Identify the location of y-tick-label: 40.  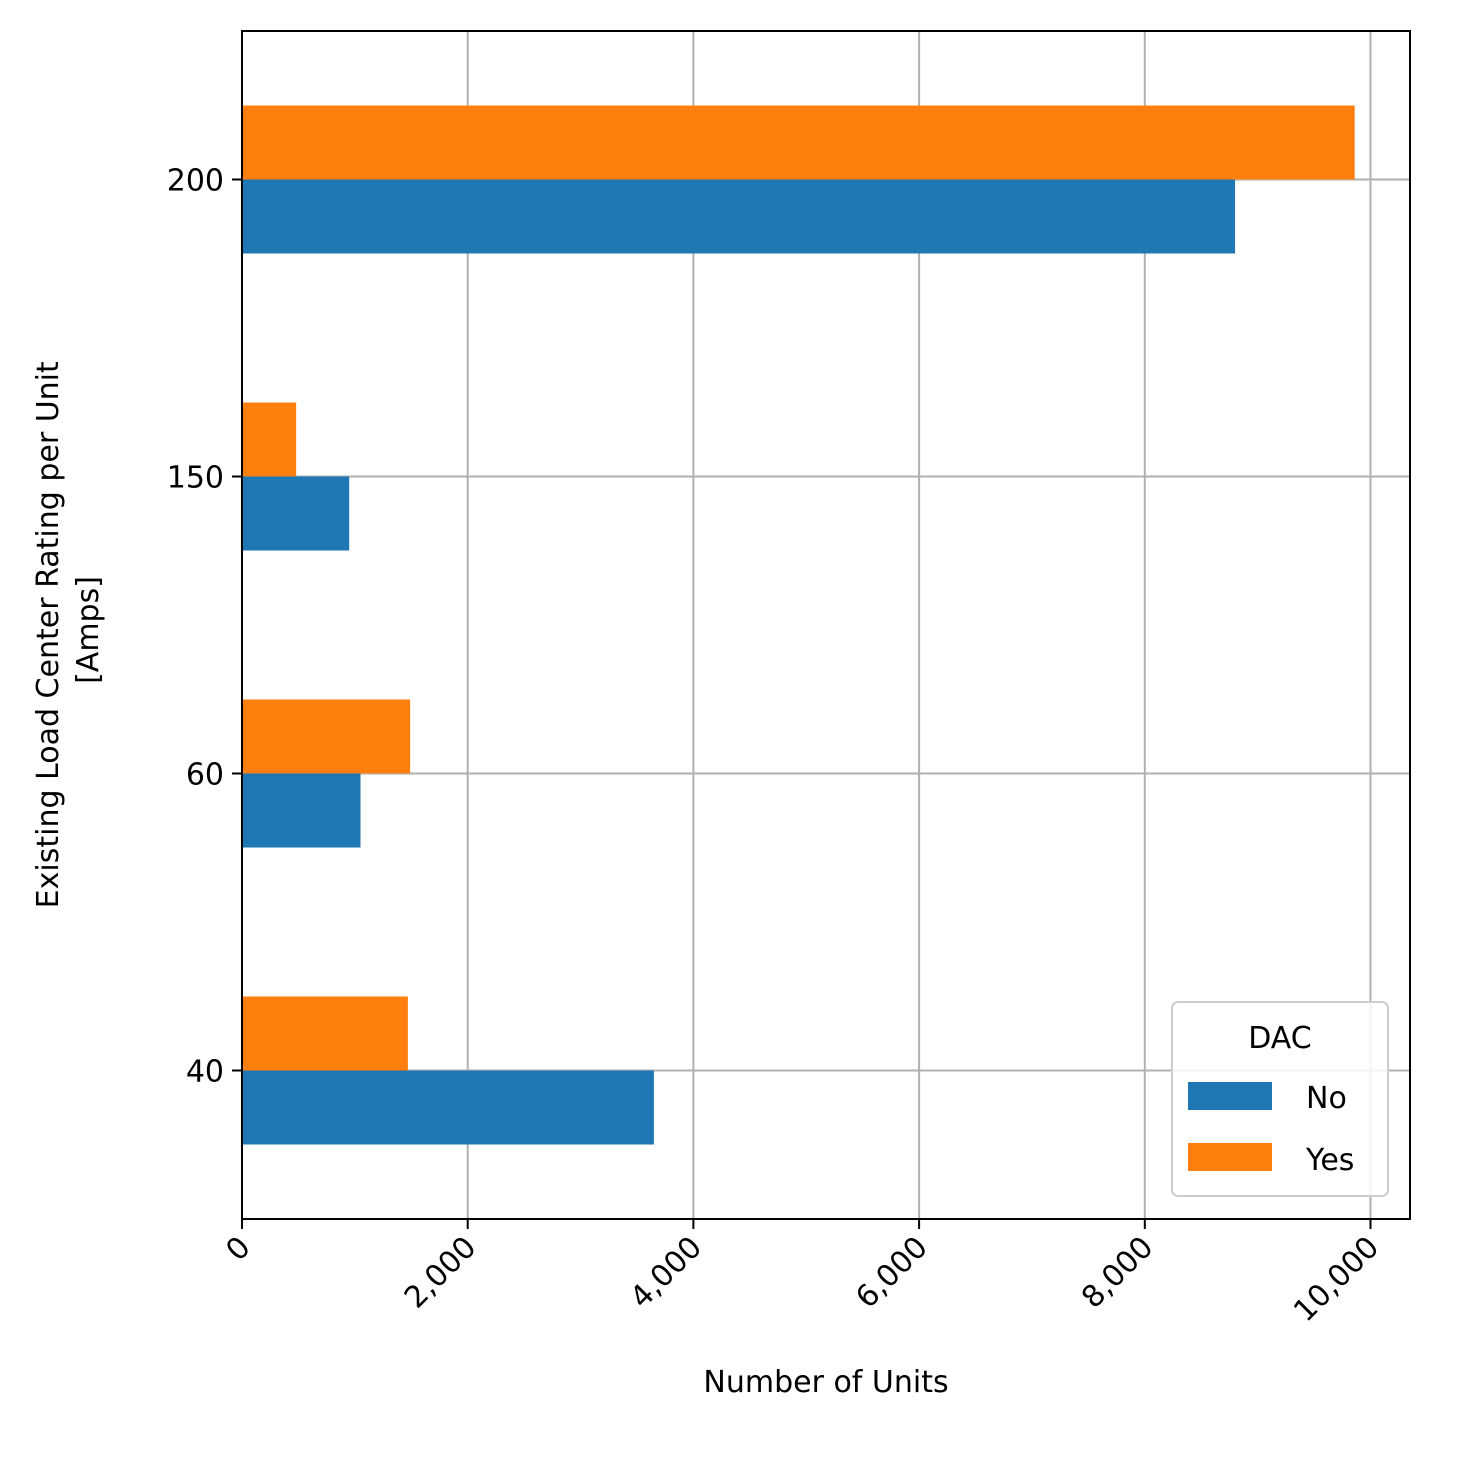
(205, 1072).